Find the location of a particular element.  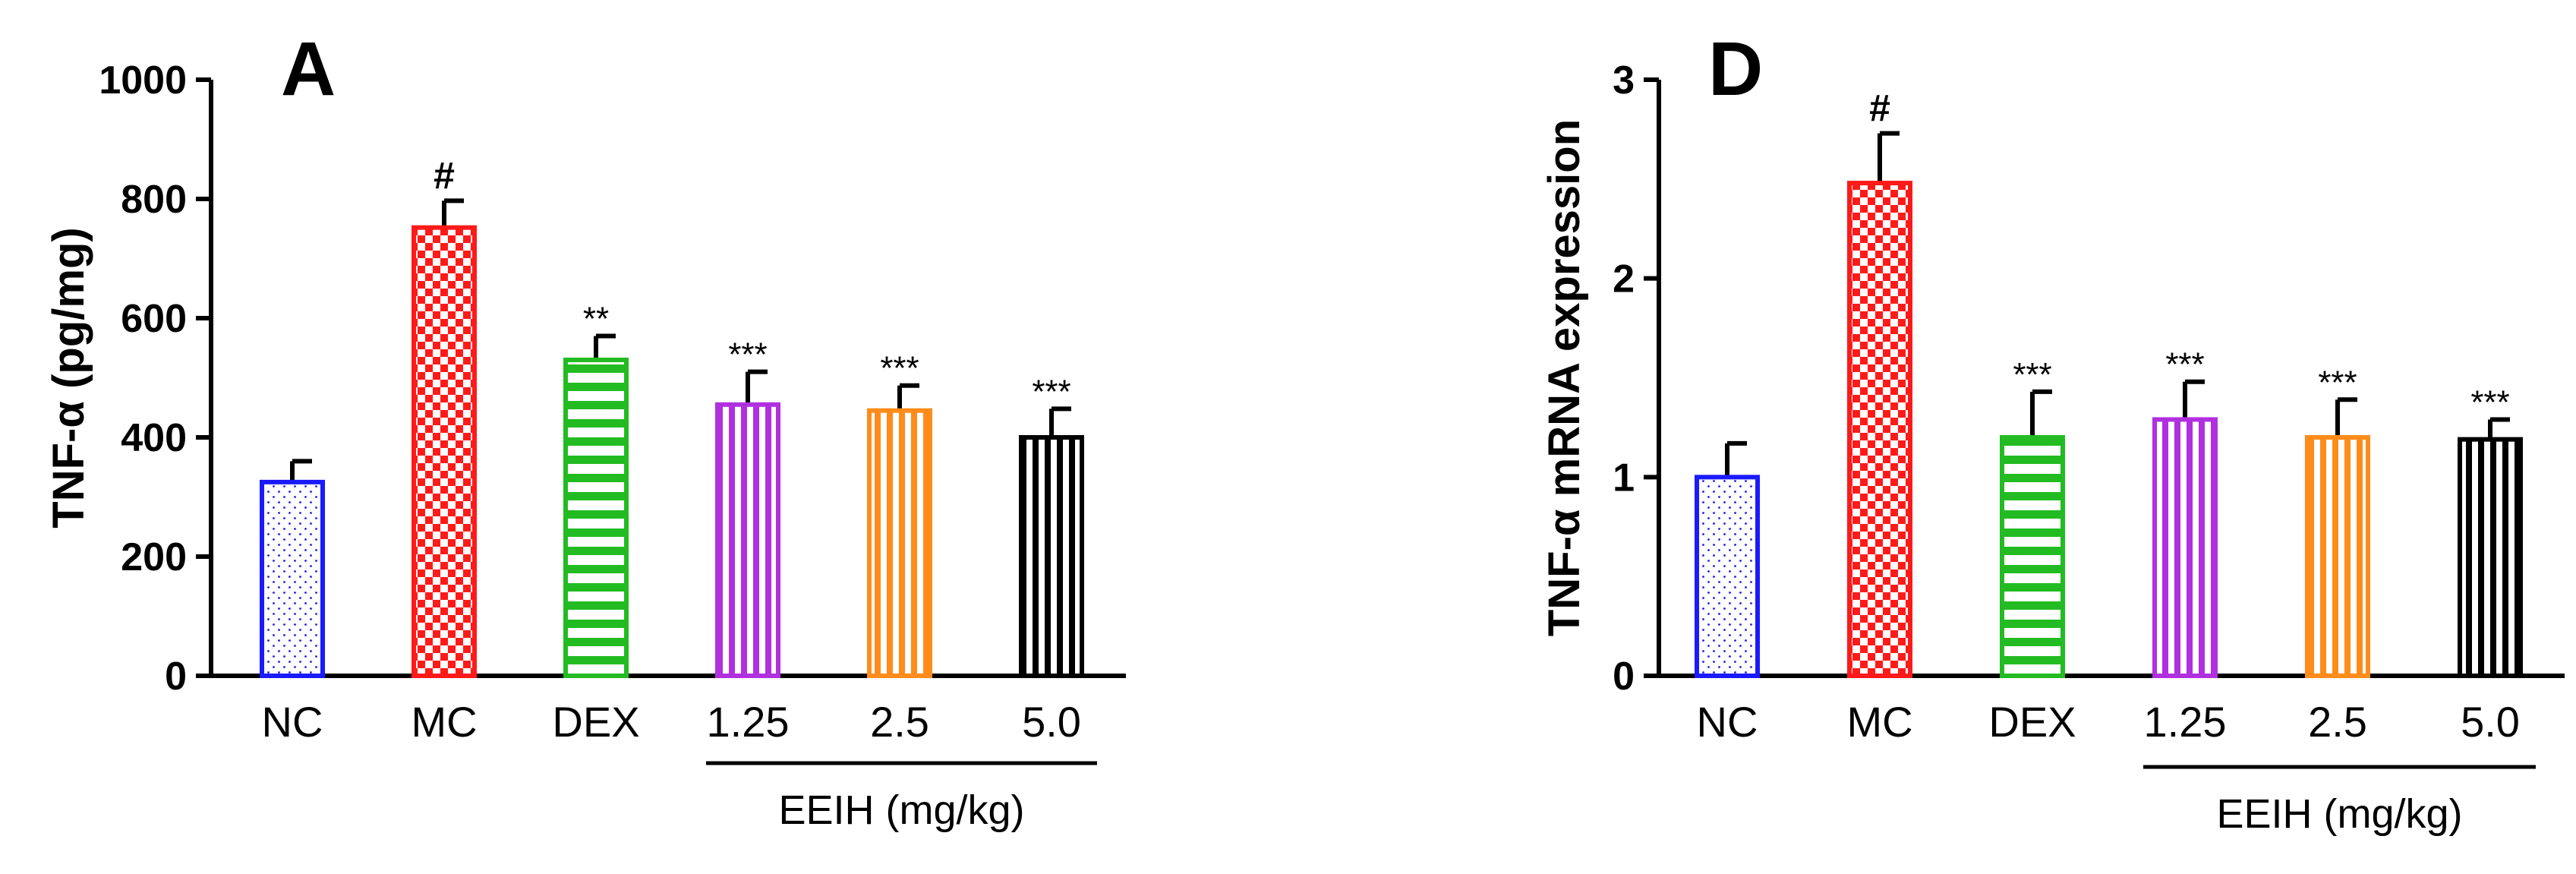

panel-label: D is located at coordinates (1735, 69).